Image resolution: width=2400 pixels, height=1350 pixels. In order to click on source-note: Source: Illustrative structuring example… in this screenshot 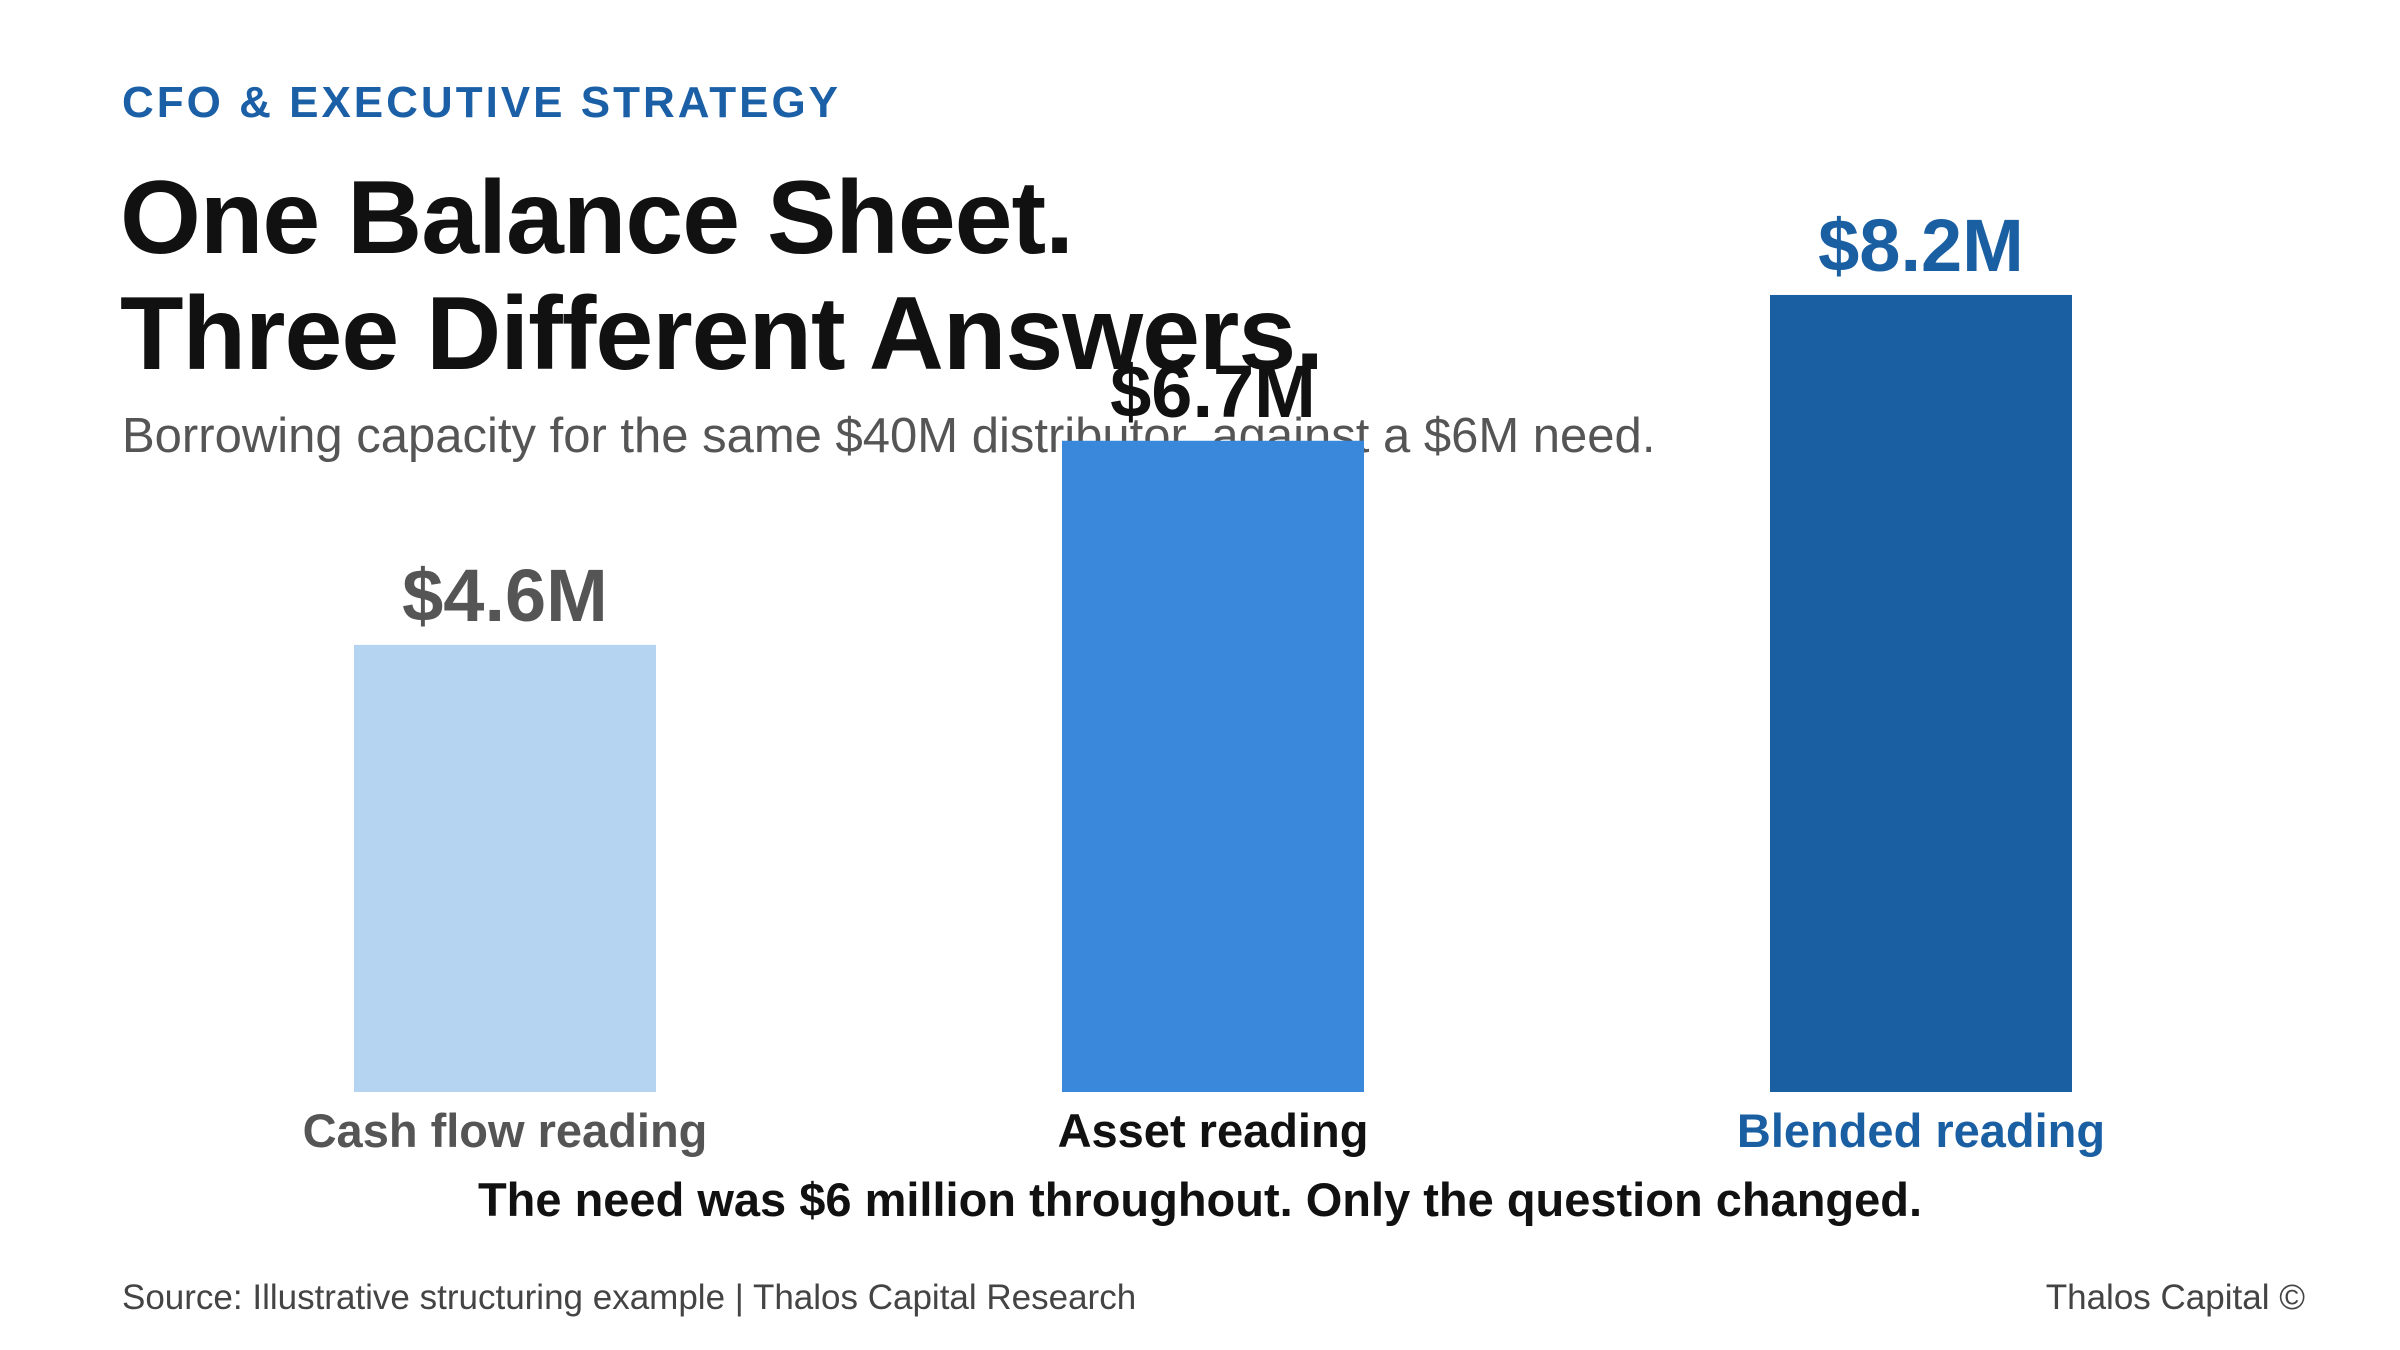, I will do `click(629, 1297)`.